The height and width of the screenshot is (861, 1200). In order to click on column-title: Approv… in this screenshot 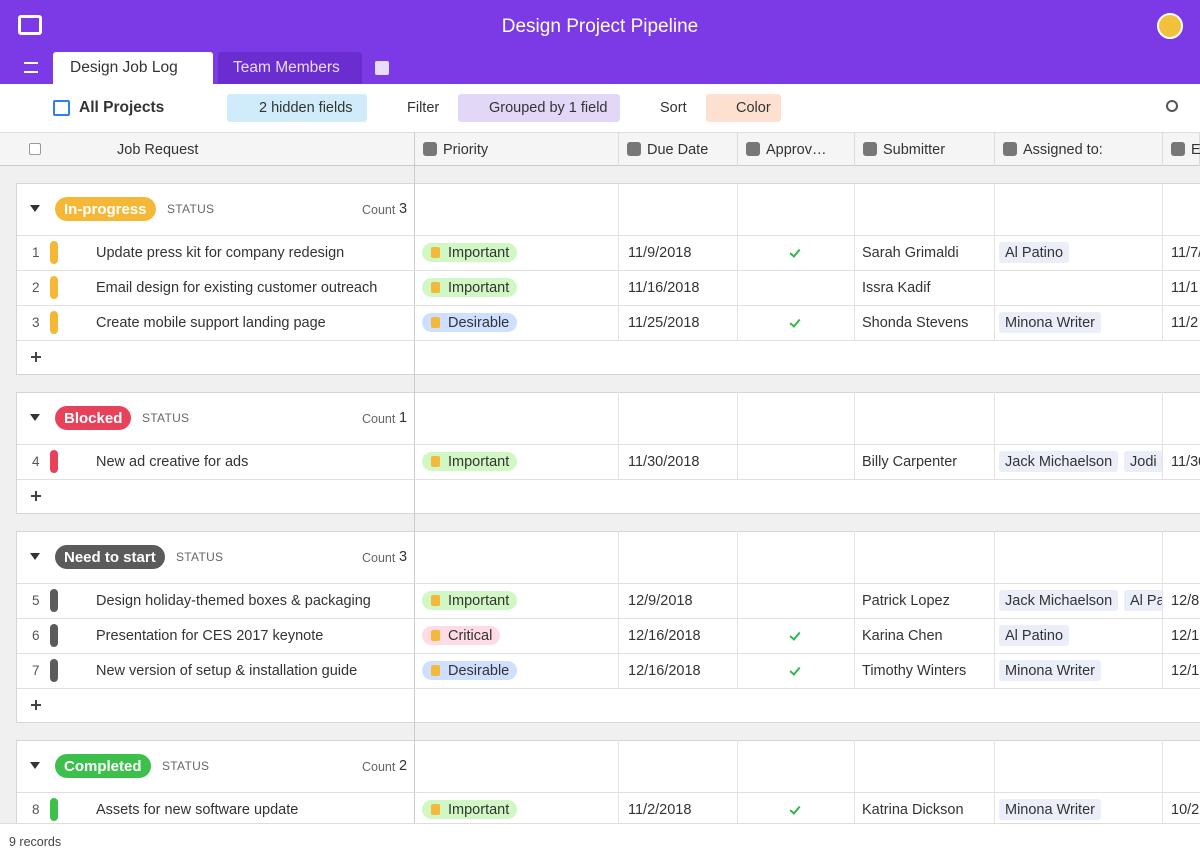, I will do `click(796, 149)`.